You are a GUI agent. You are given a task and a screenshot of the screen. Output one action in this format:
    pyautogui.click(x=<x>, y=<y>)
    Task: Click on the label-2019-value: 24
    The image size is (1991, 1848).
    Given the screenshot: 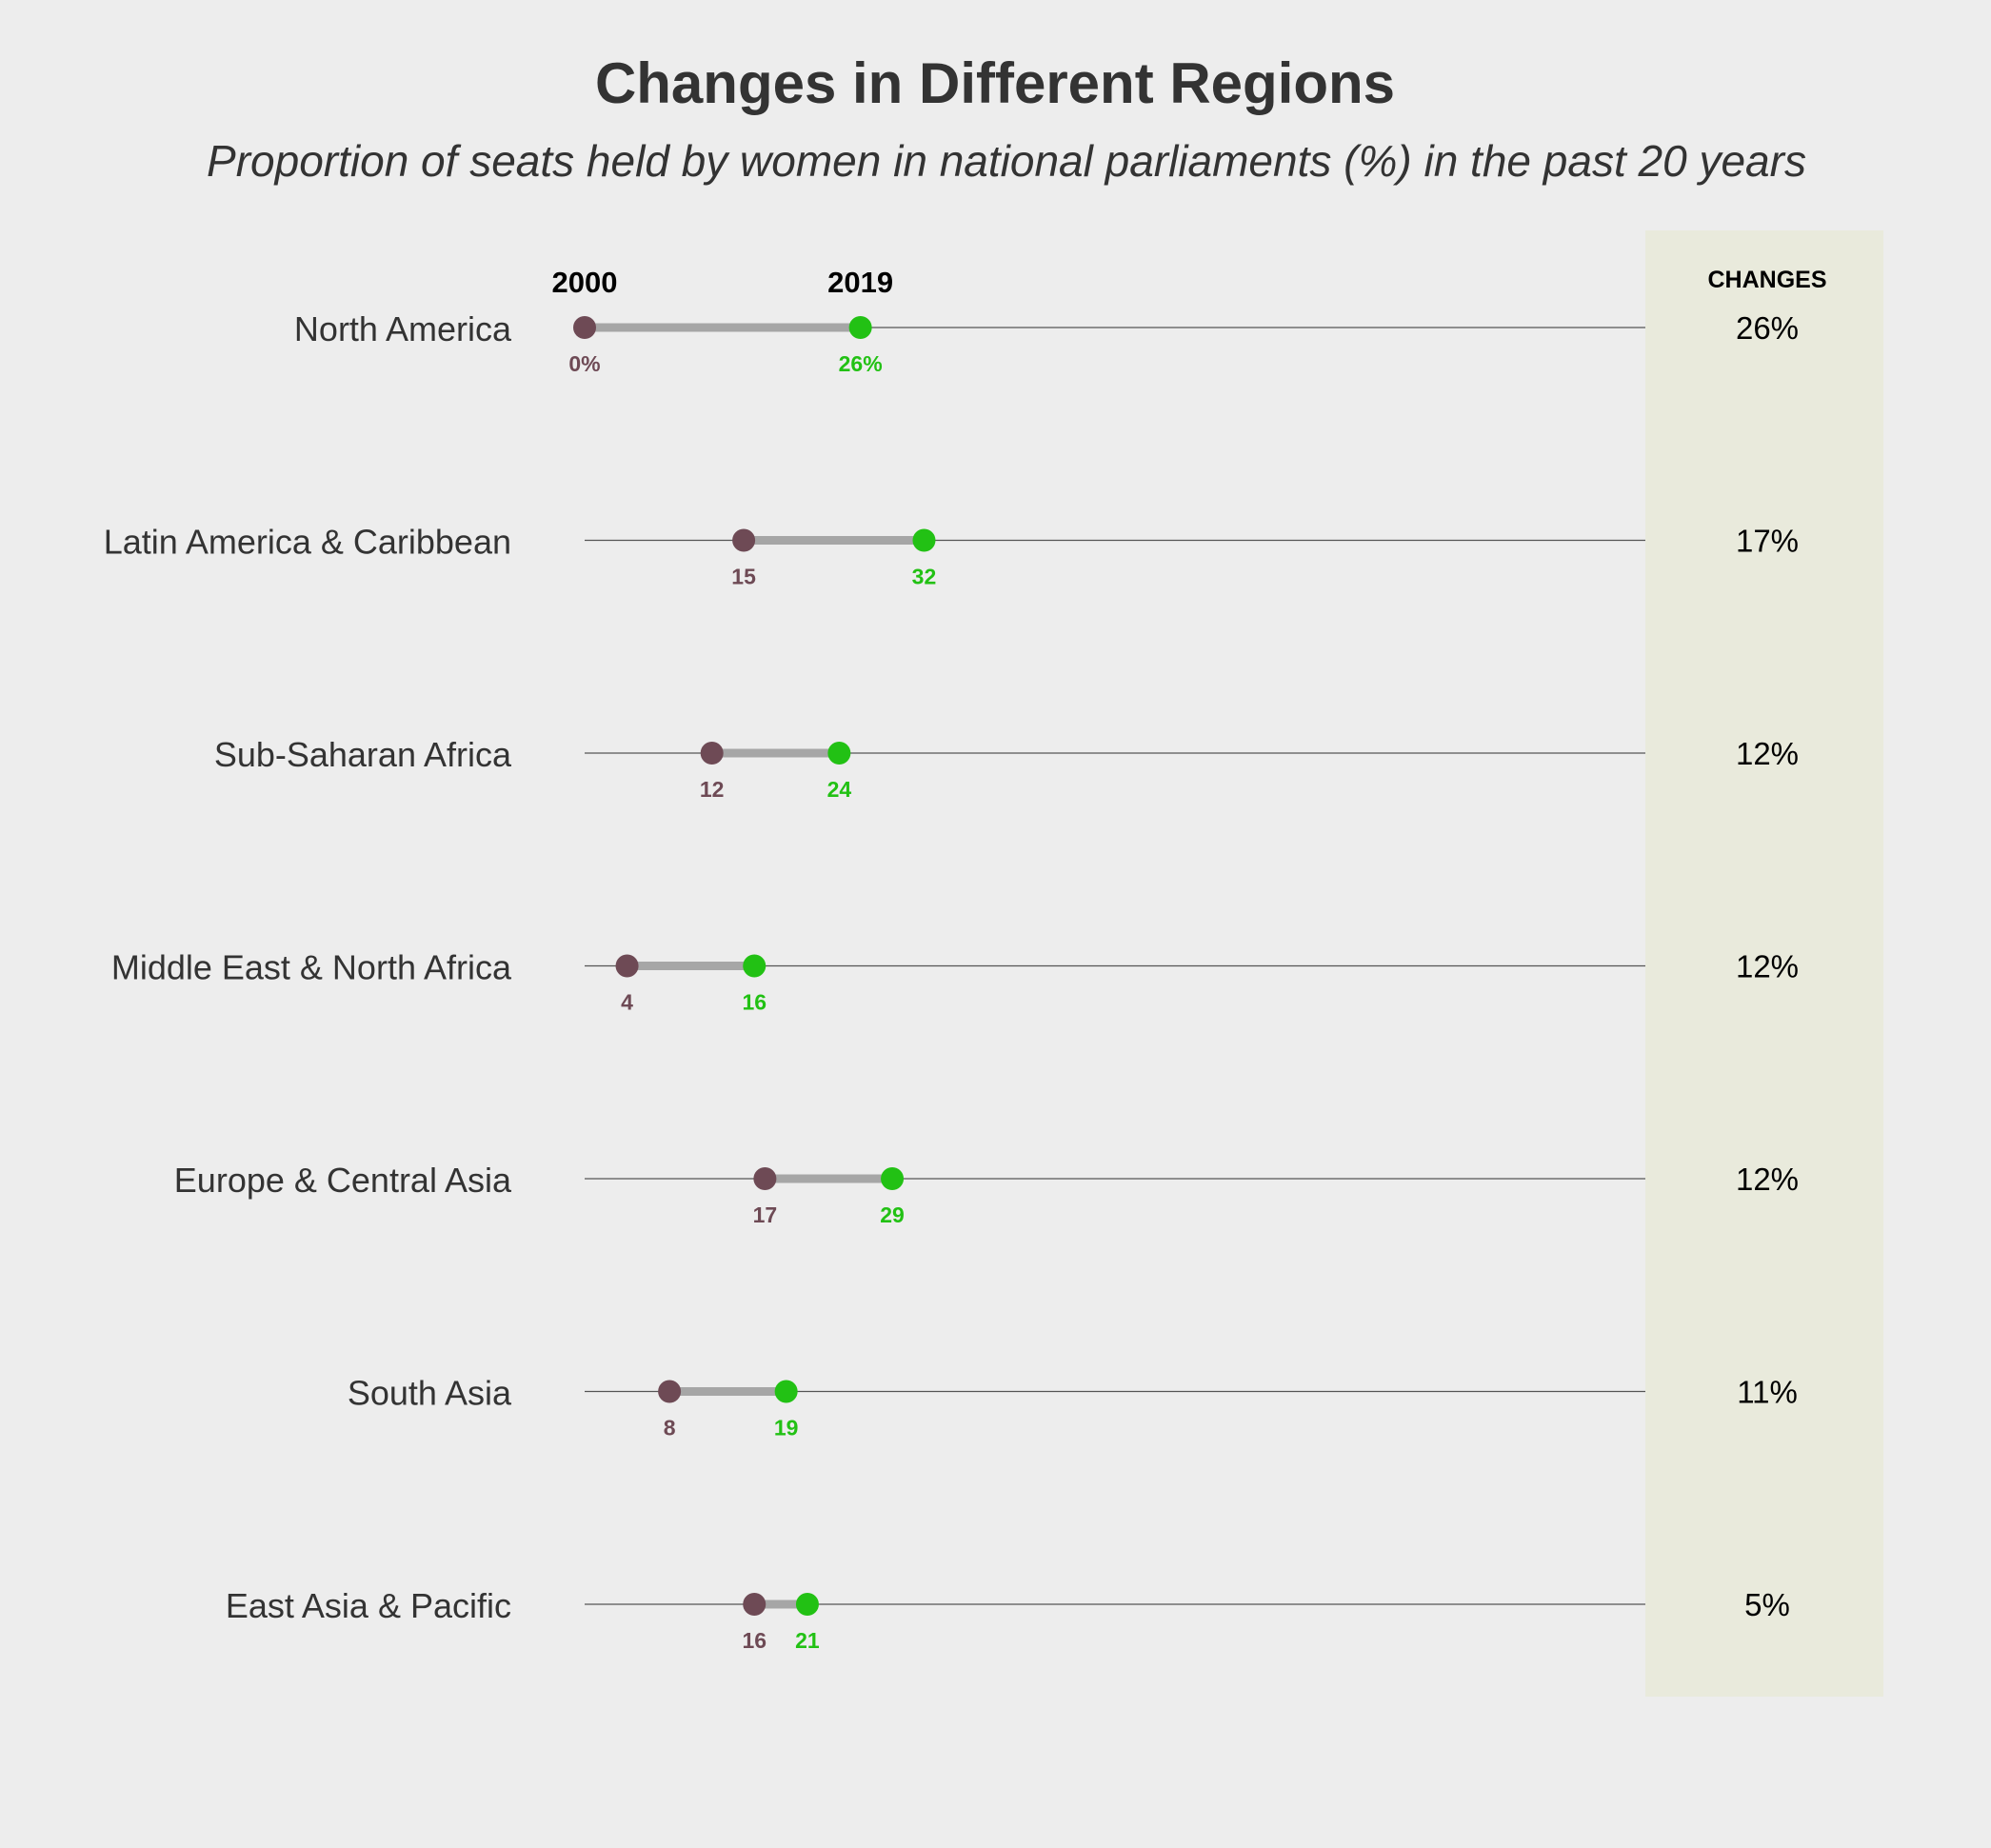 What is the action you would take?
    pyautogui.click(x=839, y=789)
    